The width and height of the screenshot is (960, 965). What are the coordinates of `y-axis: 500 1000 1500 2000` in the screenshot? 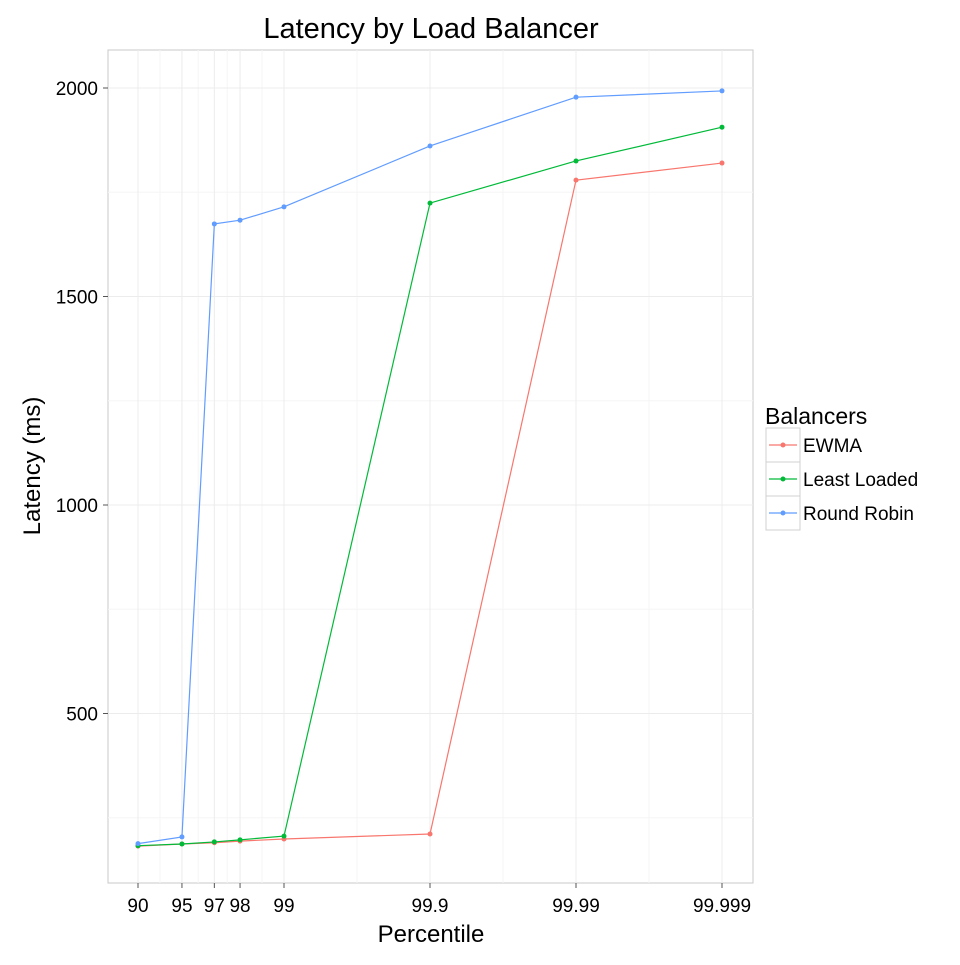 It's located at (82, 402).